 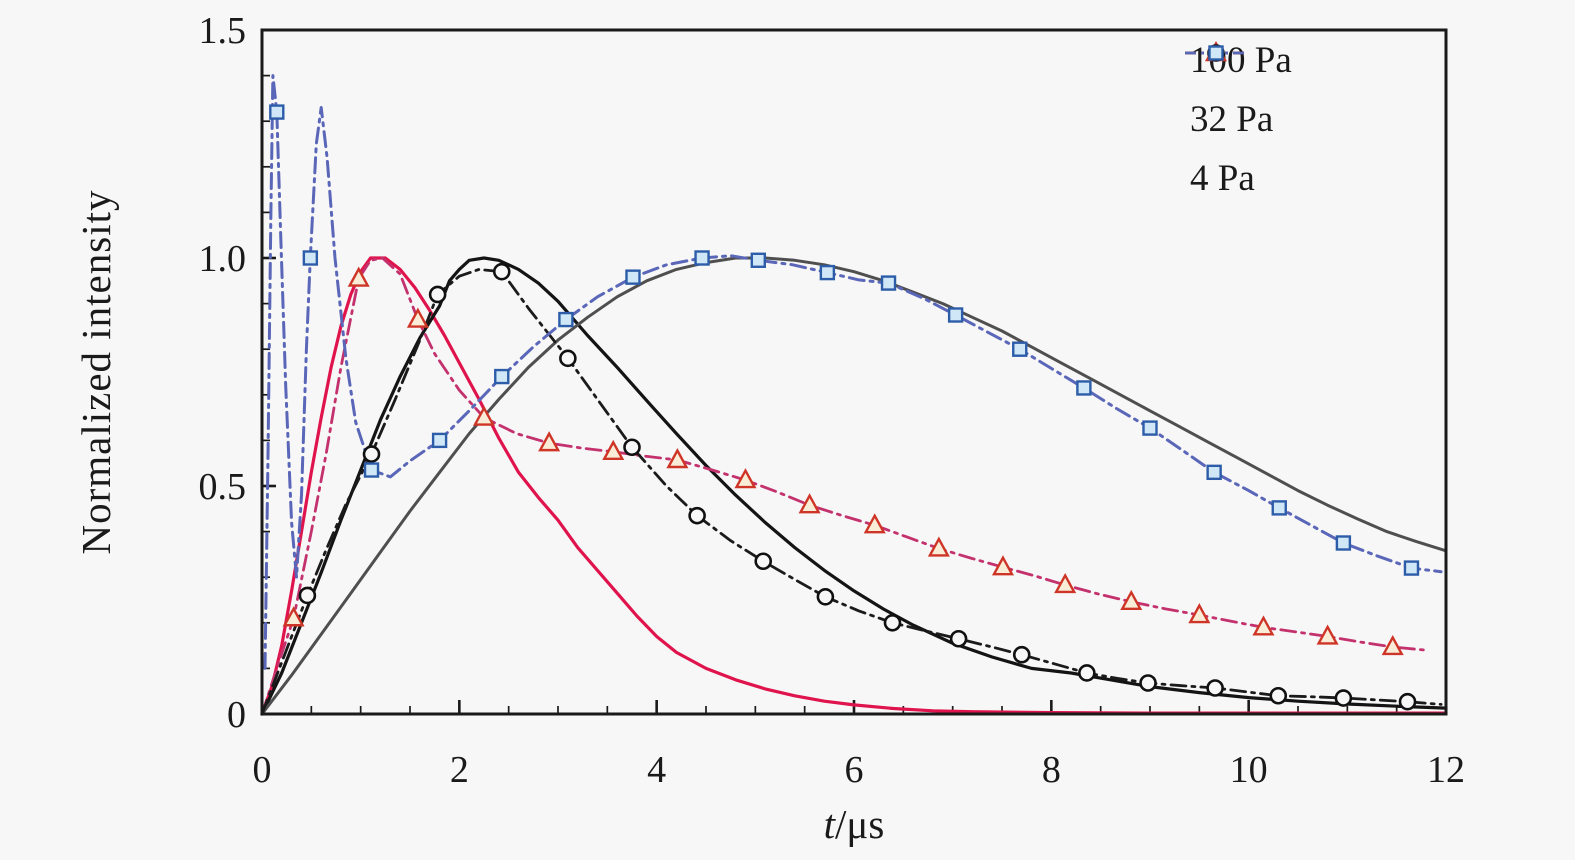 I want to click on x-tick-label: 12, so click(x=1446, y=770).